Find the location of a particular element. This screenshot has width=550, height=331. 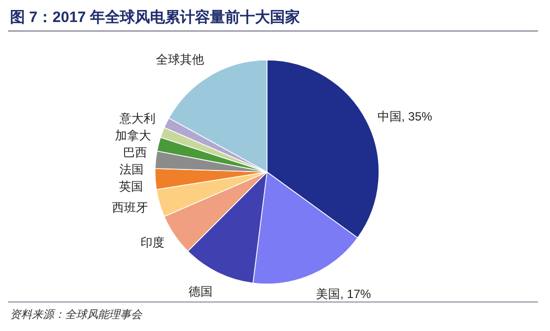

slice-label: 英国 is located at coordinates (131, 186).